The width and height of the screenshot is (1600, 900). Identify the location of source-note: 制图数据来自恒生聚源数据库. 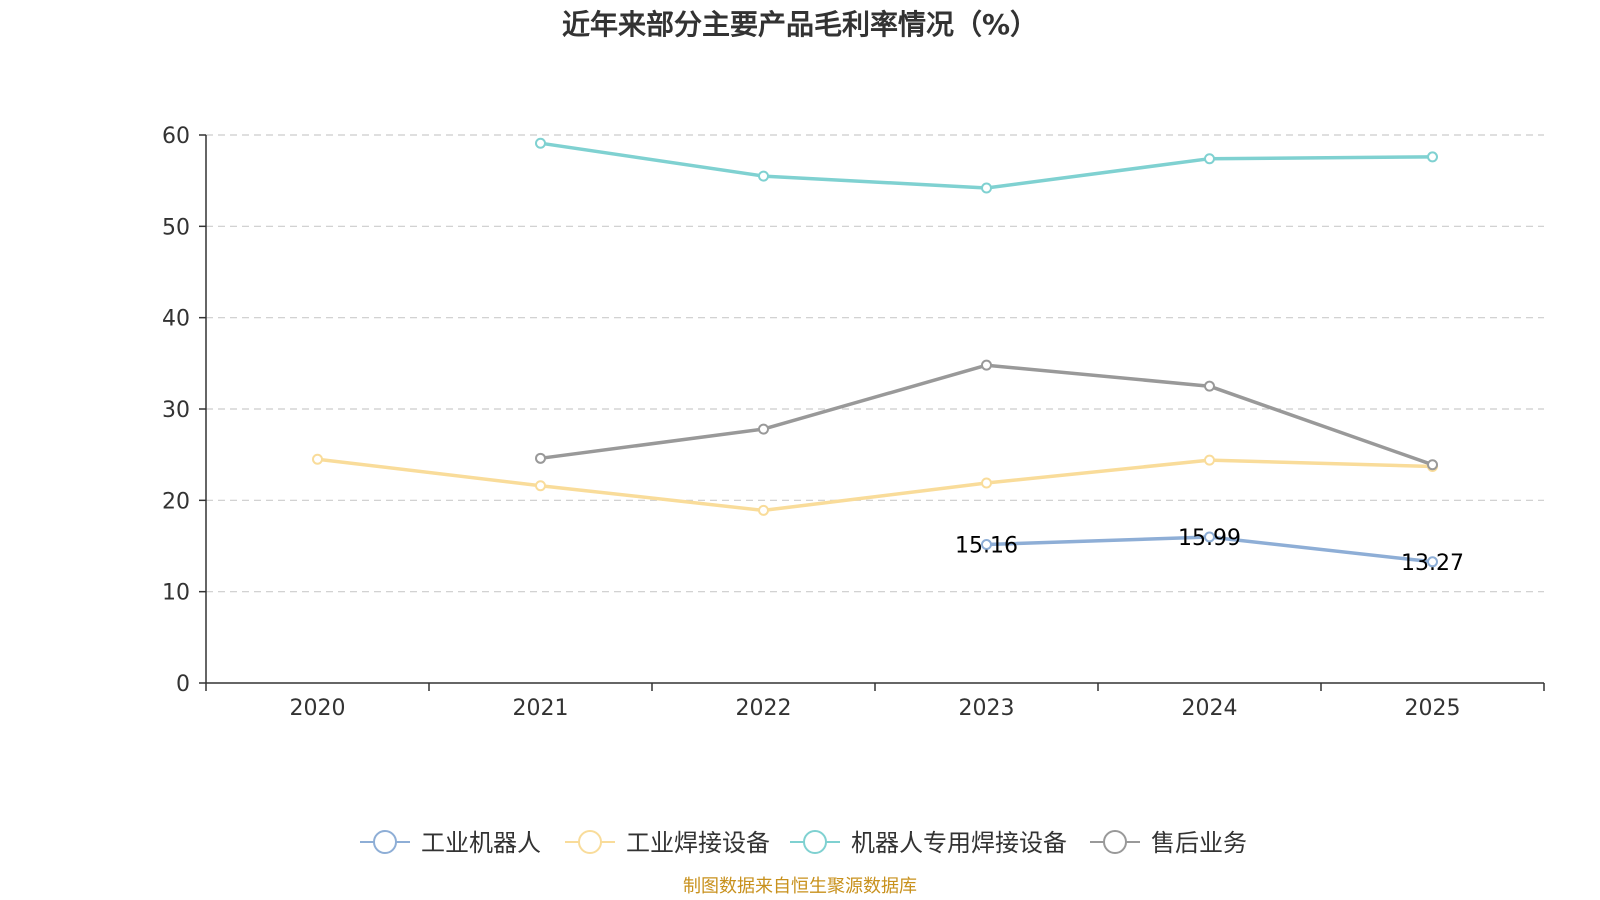
(800, 886).